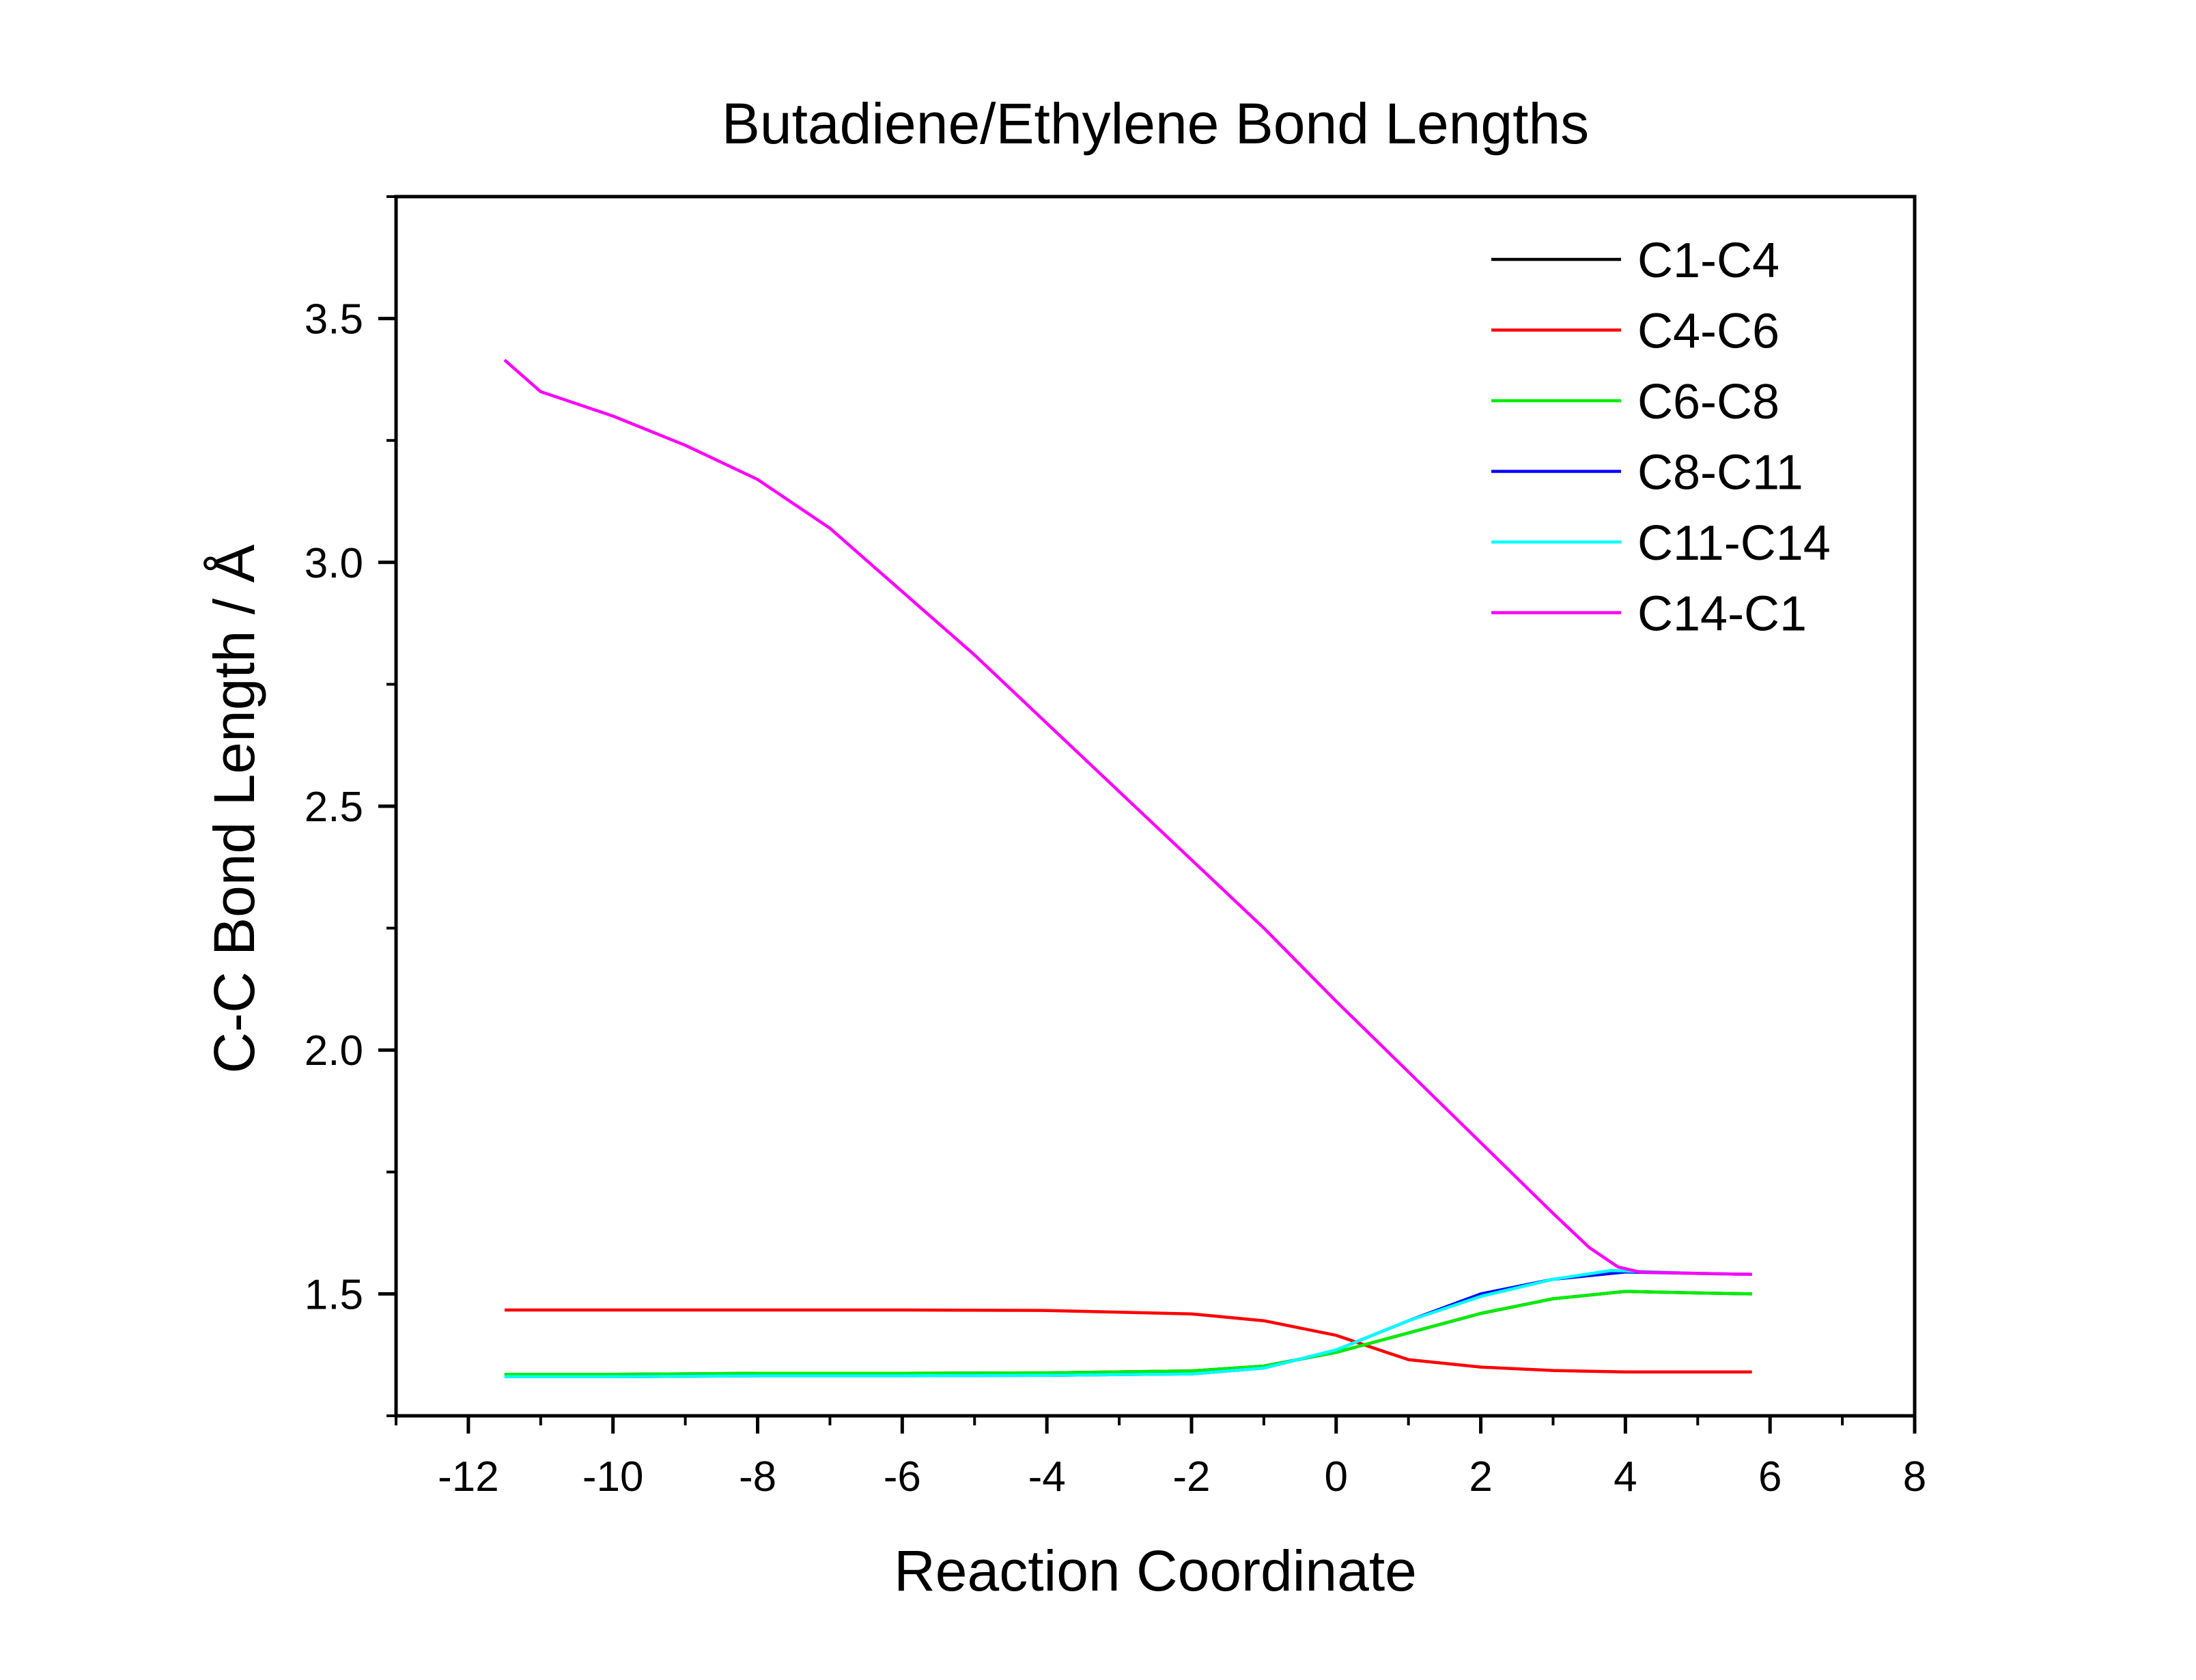 The width and height of the screenshot is (2196, 1680). What do you see at coordinates (234, 808) in the screenshot?
I see `y-axis-label: C-C Bond Length / Å` at bounding box center [234, 808].